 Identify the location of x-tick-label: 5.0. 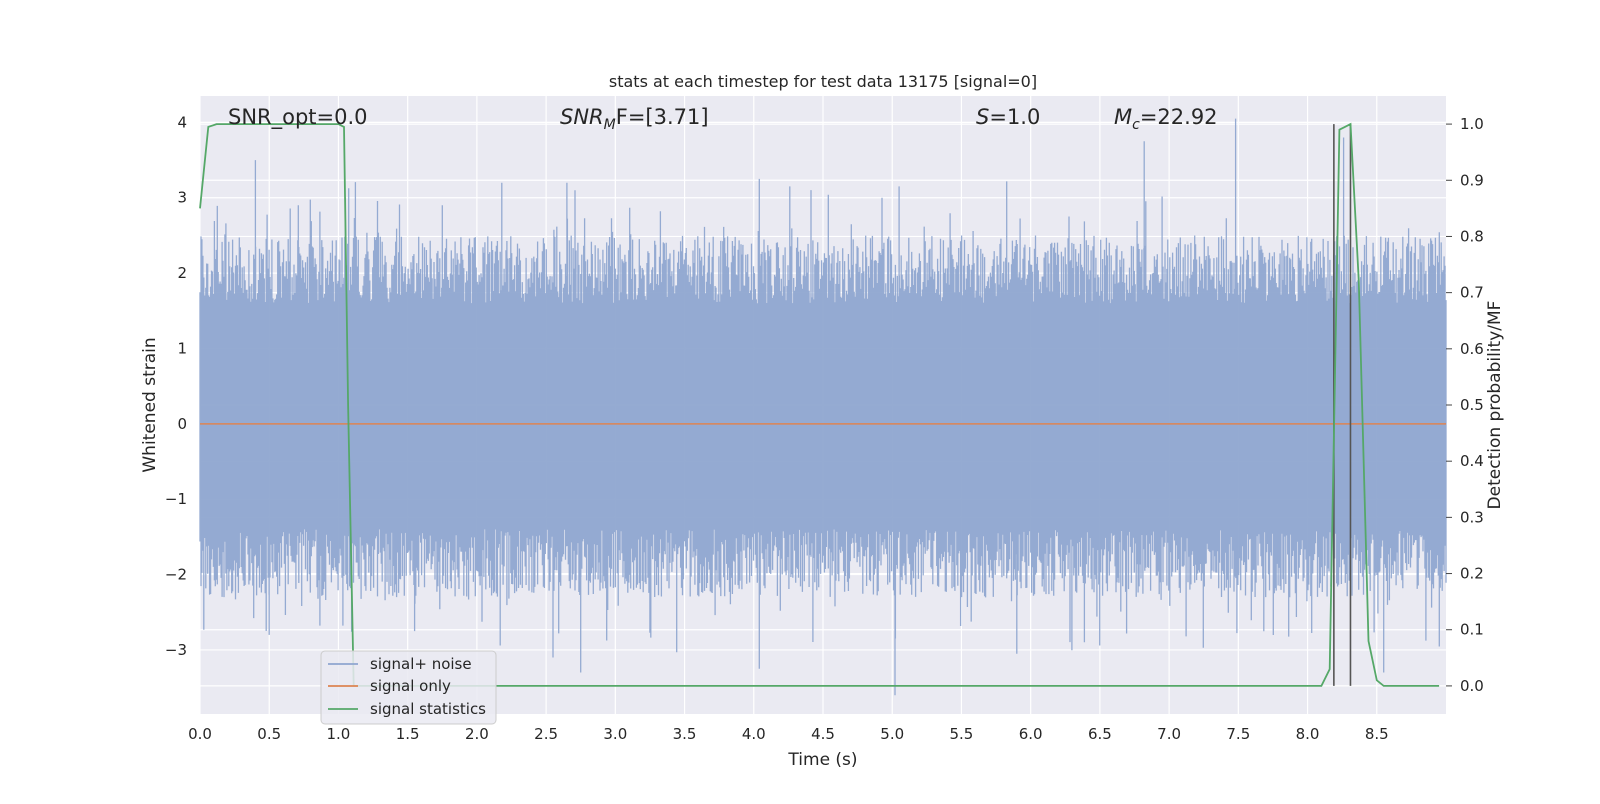
(892, 734).